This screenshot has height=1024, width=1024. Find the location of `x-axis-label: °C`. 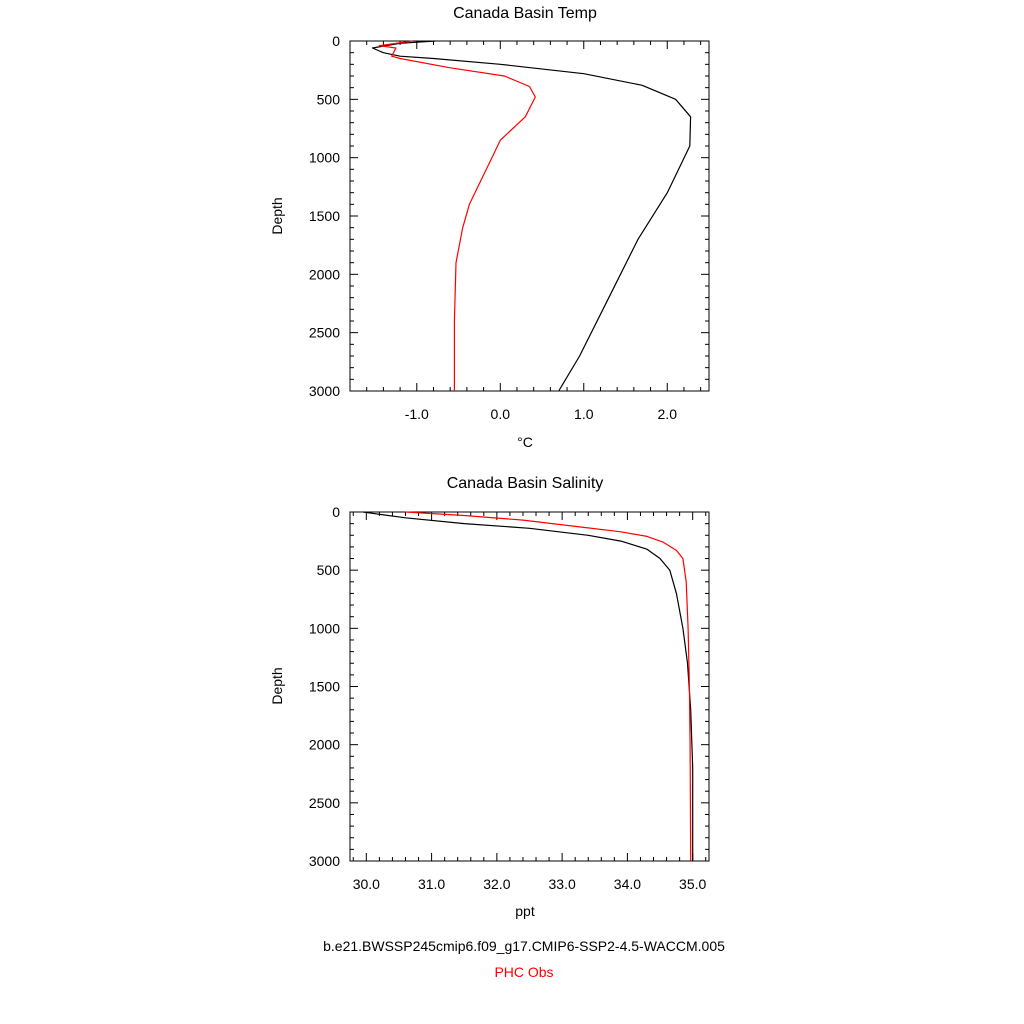

x-axis-label: °C is located at coordinates (525, 442).